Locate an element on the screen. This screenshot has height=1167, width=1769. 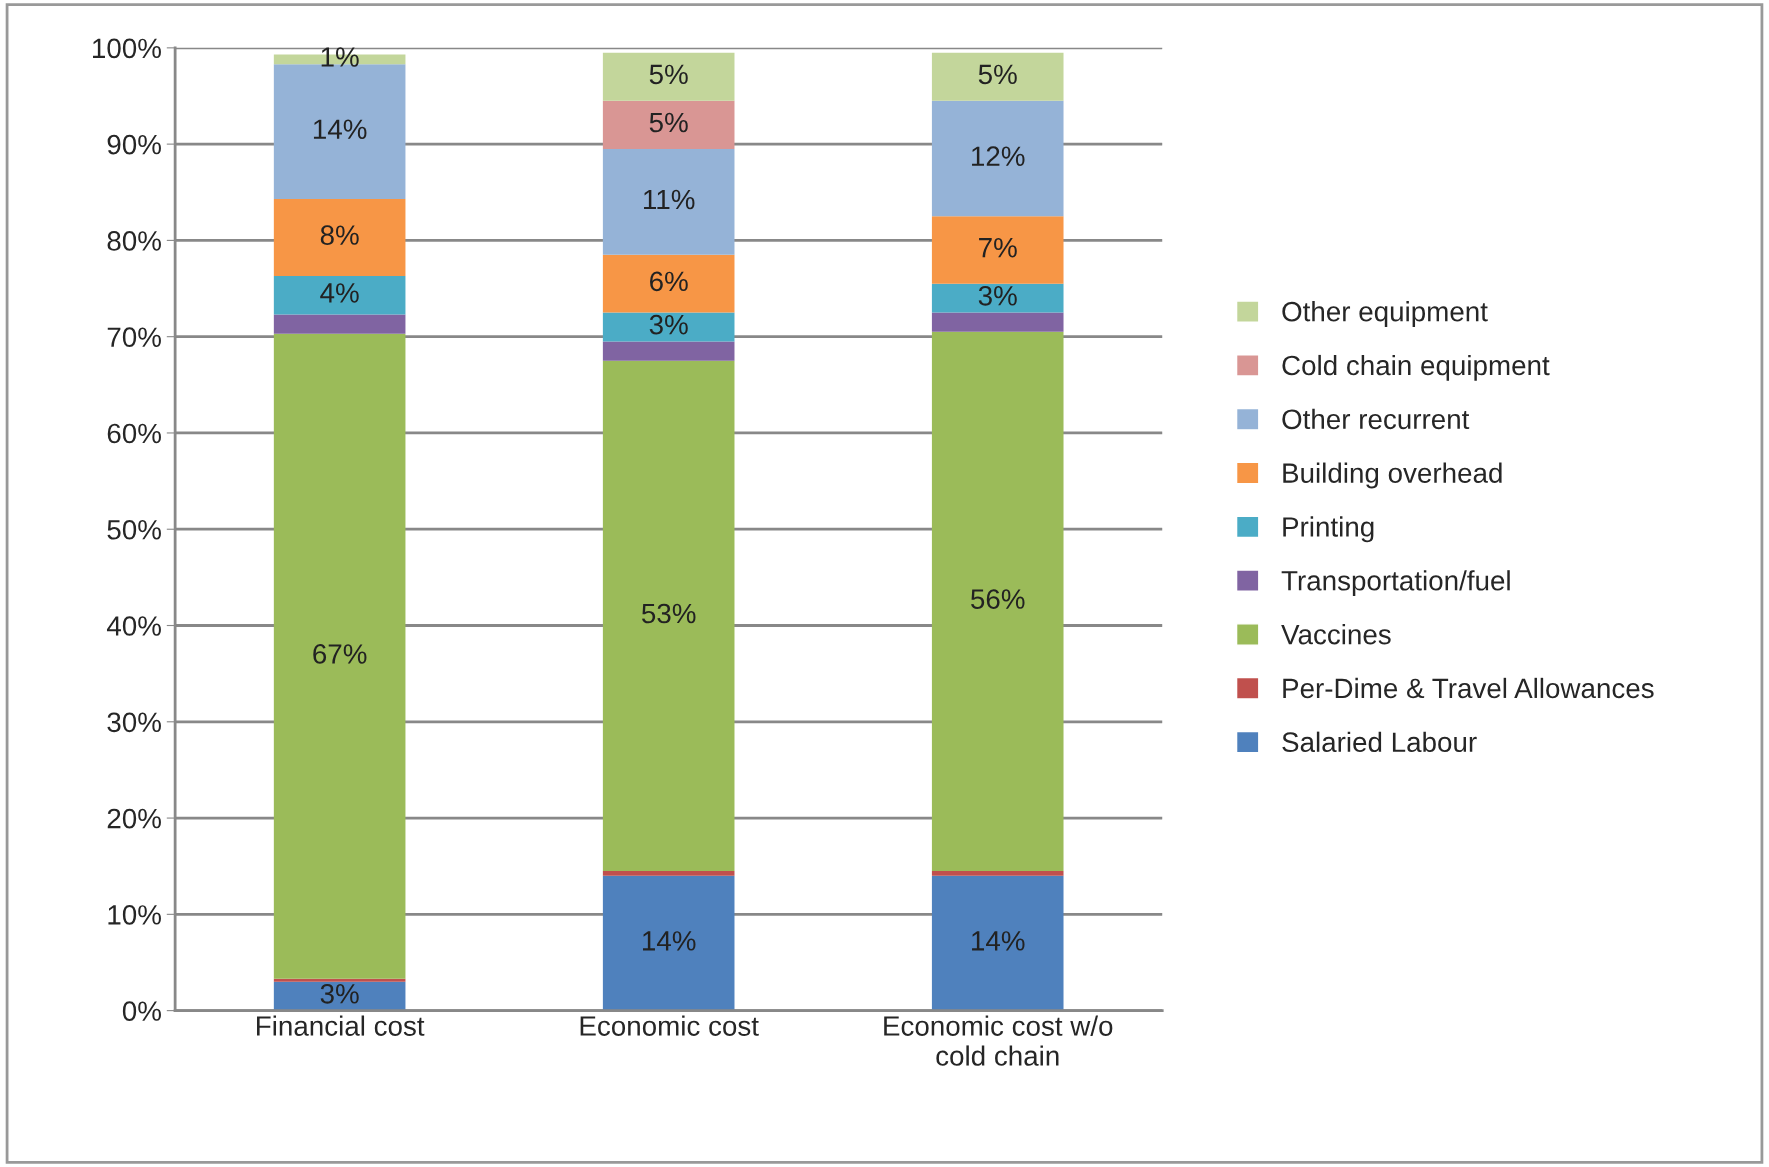
y-tick-label: 60% is located at coordinates (134, 433).